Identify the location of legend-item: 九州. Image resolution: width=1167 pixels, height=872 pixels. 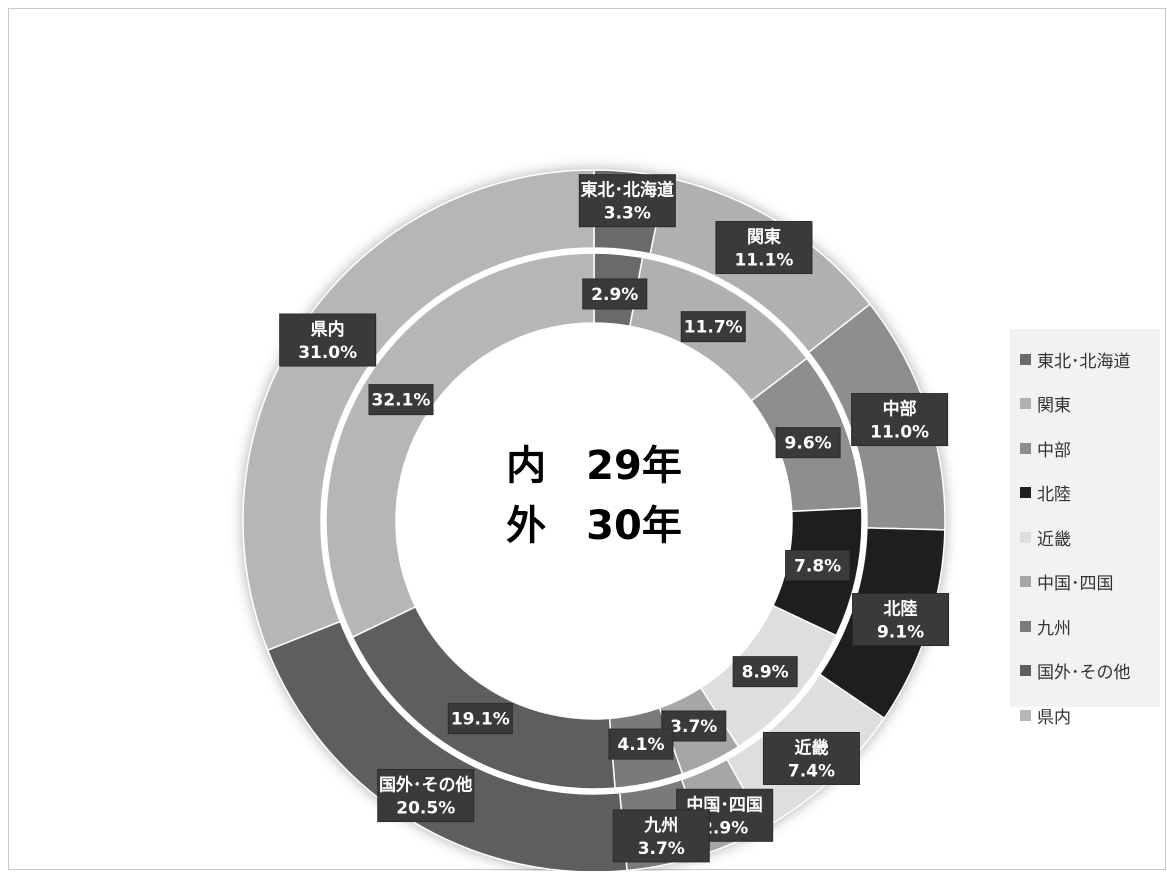
(1085, 626).